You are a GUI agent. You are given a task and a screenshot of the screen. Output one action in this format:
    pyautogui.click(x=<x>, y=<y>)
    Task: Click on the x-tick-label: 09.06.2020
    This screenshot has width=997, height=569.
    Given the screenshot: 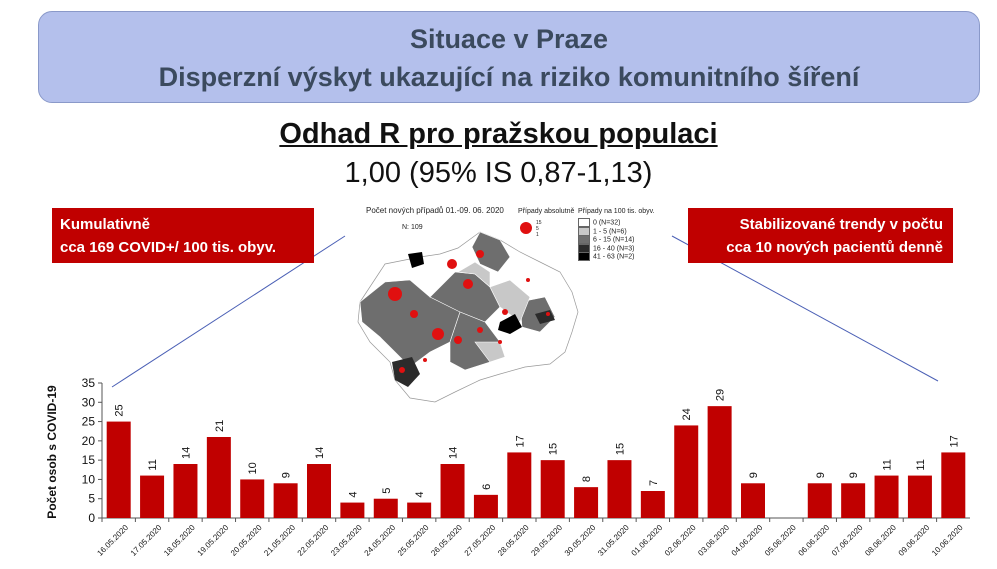 What is the action you would take?
    pyautogui.click(x=914, y=540)
    